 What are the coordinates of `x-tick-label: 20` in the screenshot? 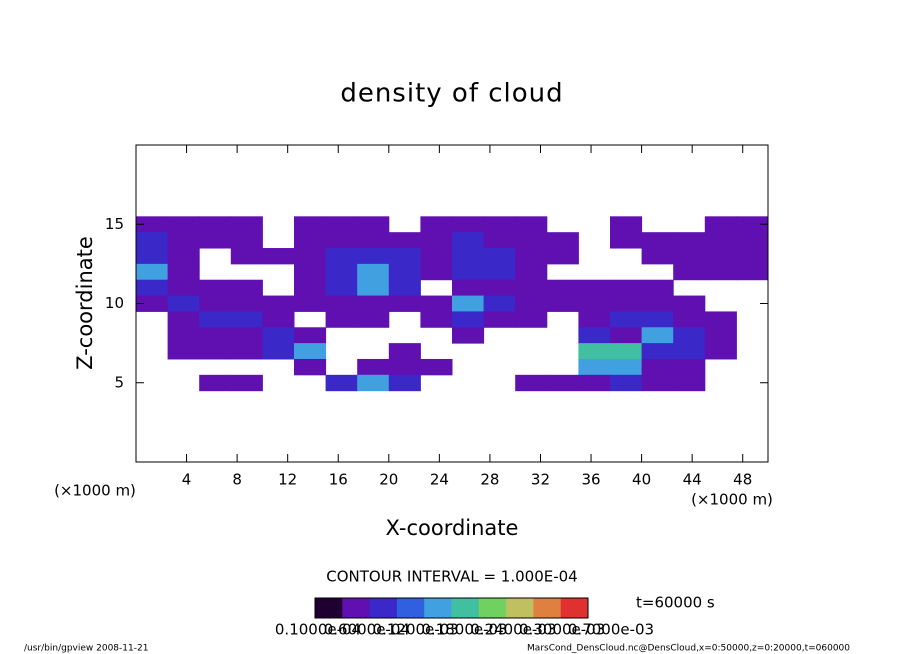 It's located at (388, 480).